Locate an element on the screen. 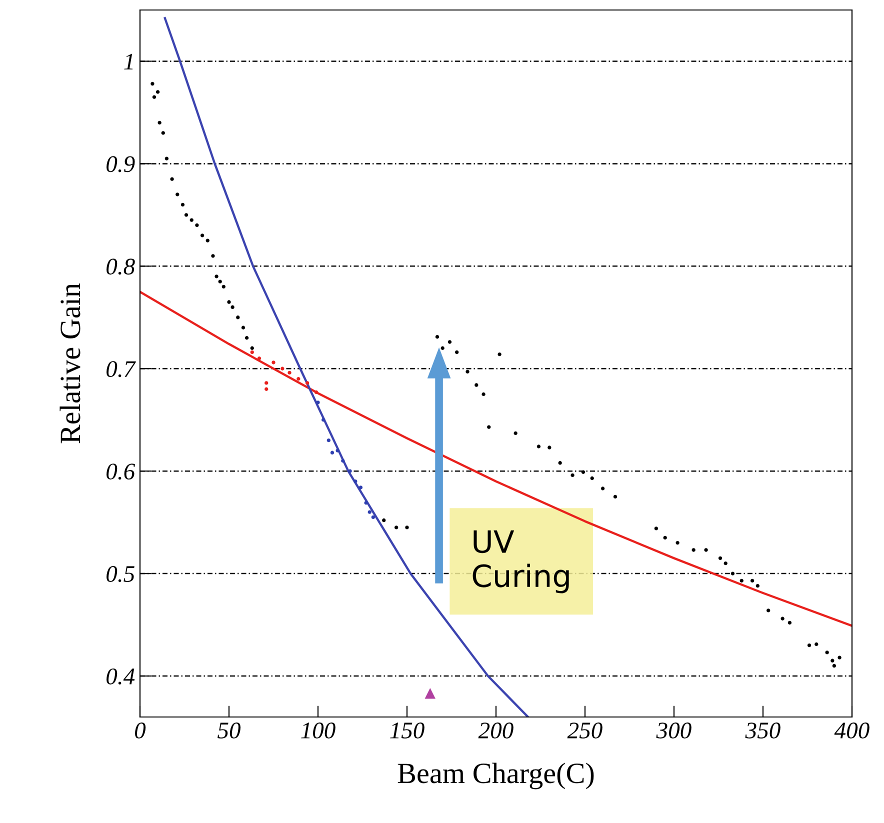  x-tick-label: 0 is located at coordinates (140, 730).